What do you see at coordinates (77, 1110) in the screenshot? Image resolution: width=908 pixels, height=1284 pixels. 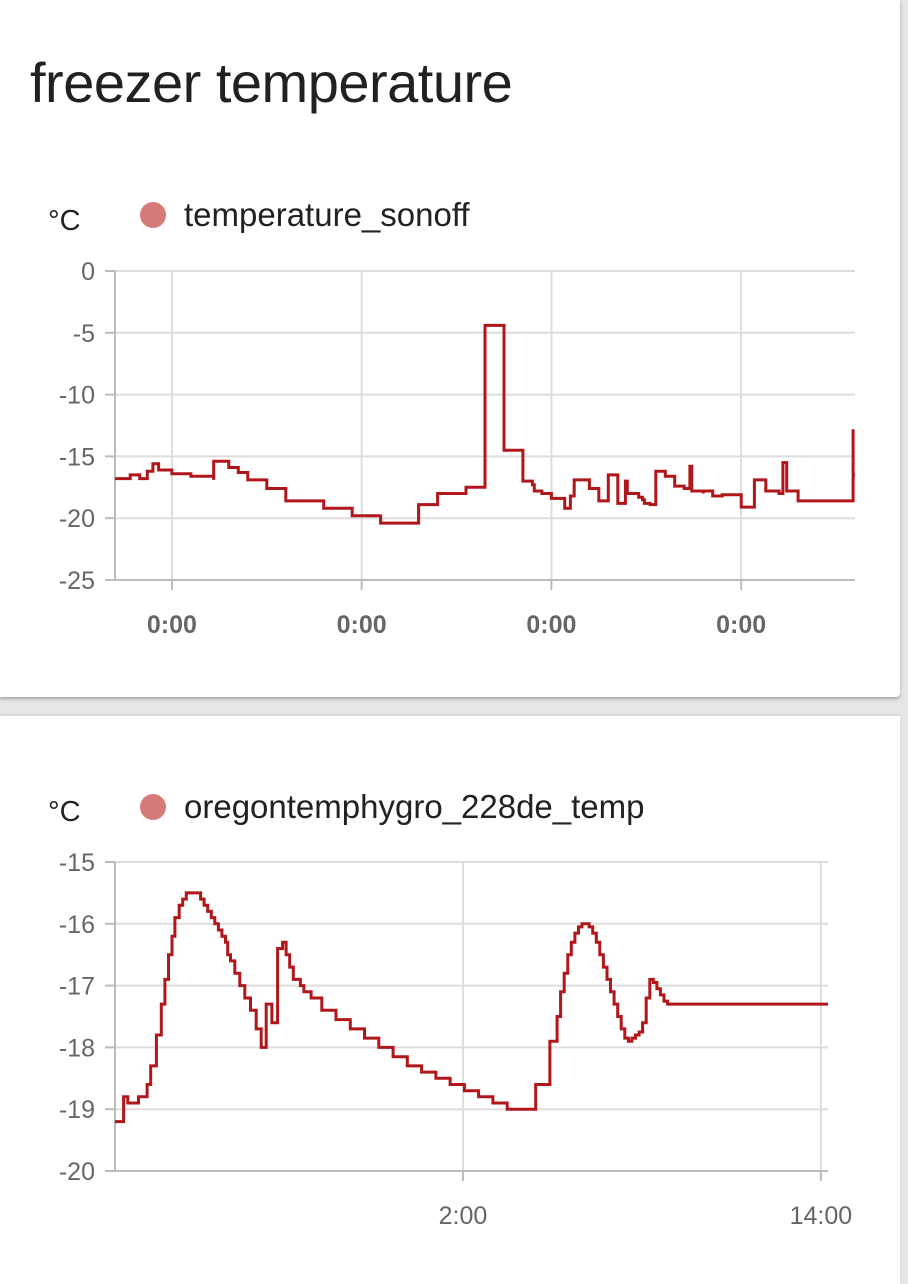 I see `y-tick-label: -19` at bounding box center [77, 1110].